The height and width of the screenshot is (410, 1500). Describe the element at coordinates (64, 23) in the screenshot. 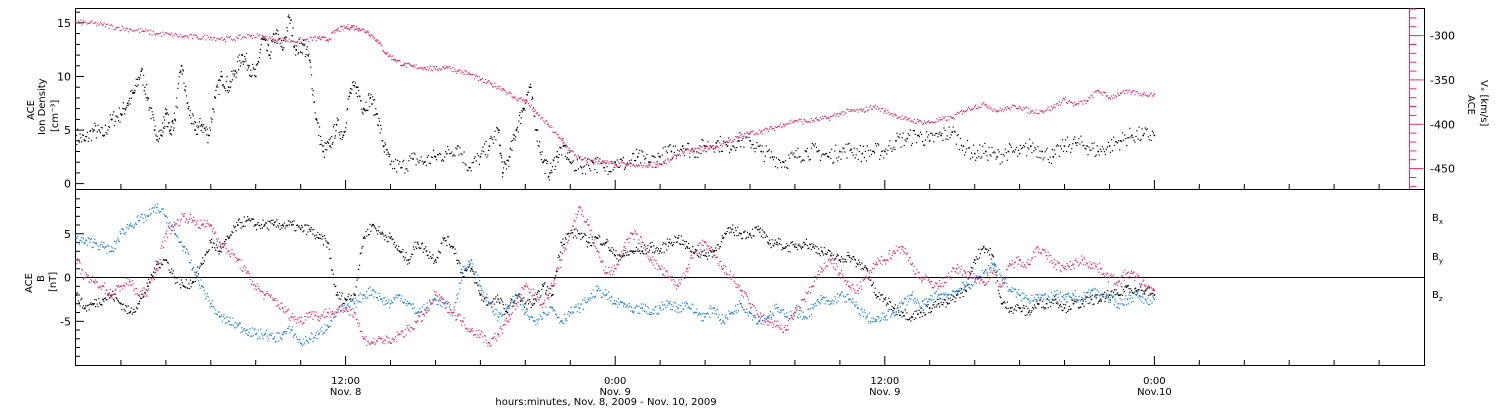

I see `top-y-tick-label: 15` at that location.